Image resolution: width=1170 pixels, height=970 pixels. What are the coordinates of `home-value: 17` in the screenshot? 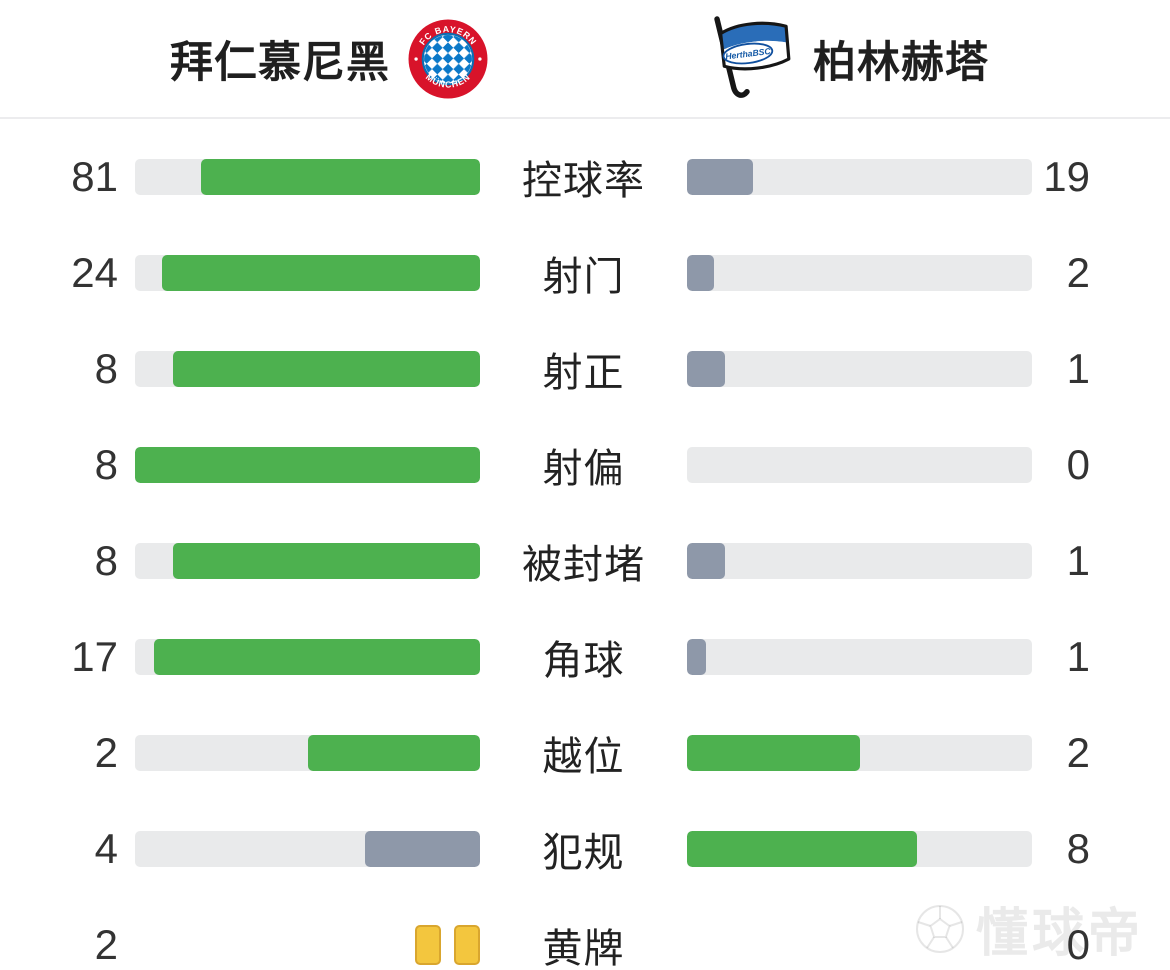 It's located at (94, 656).